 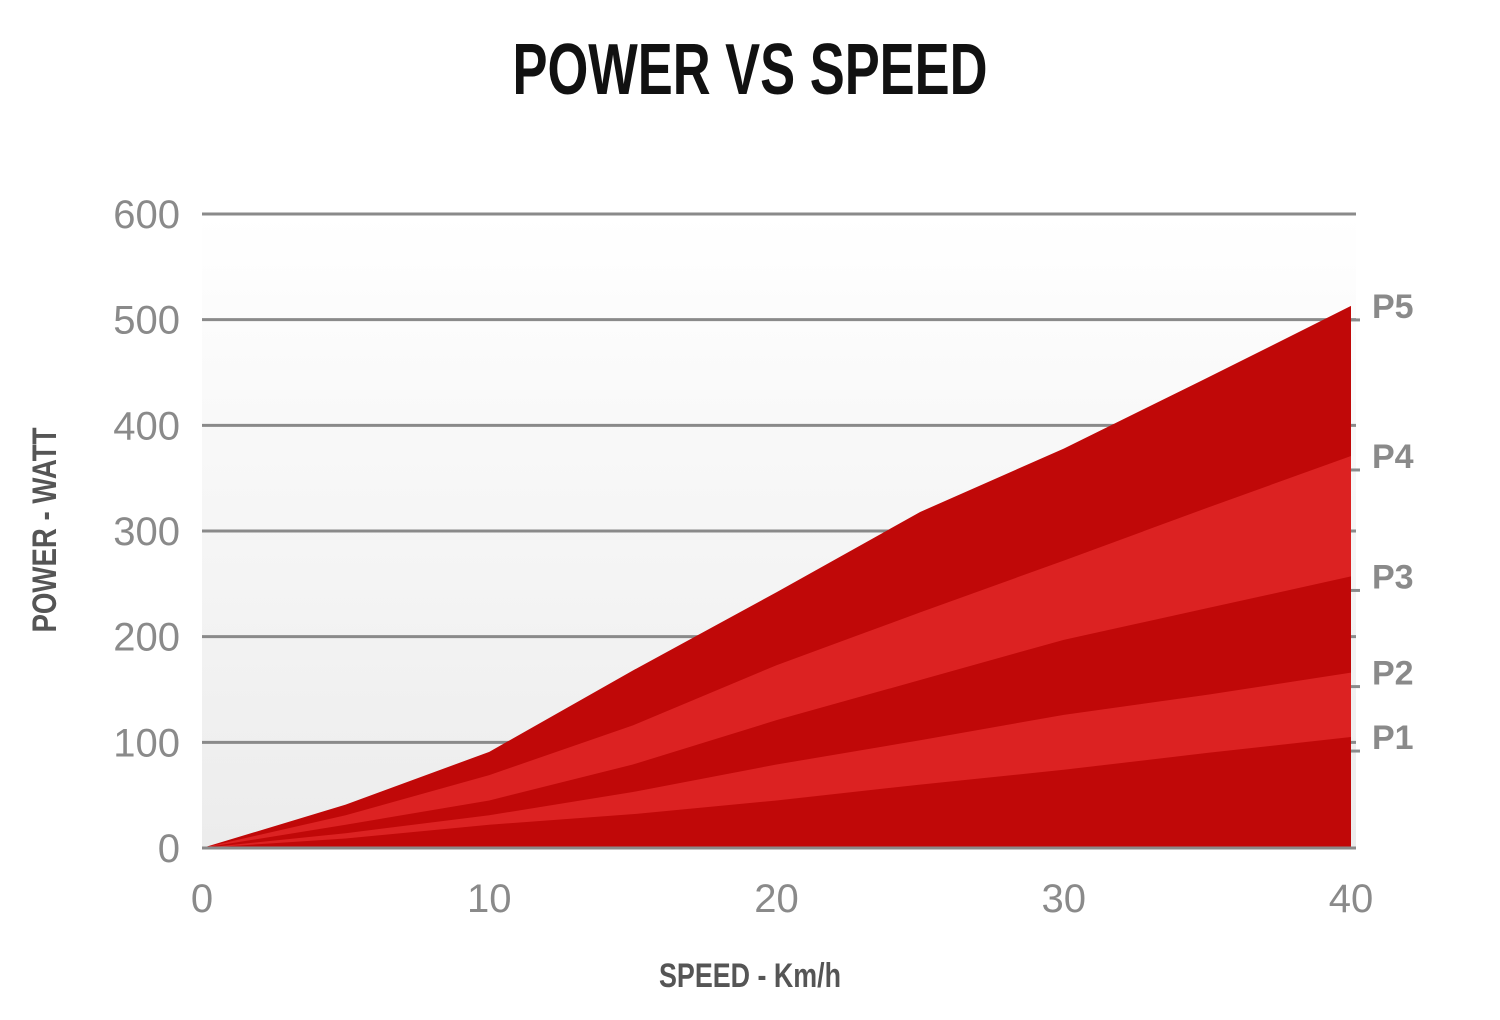 What do you see at coordinates (146, 532) in the screenshot?
I see `y-tick-label: 300` at bounding box center [146, 532].